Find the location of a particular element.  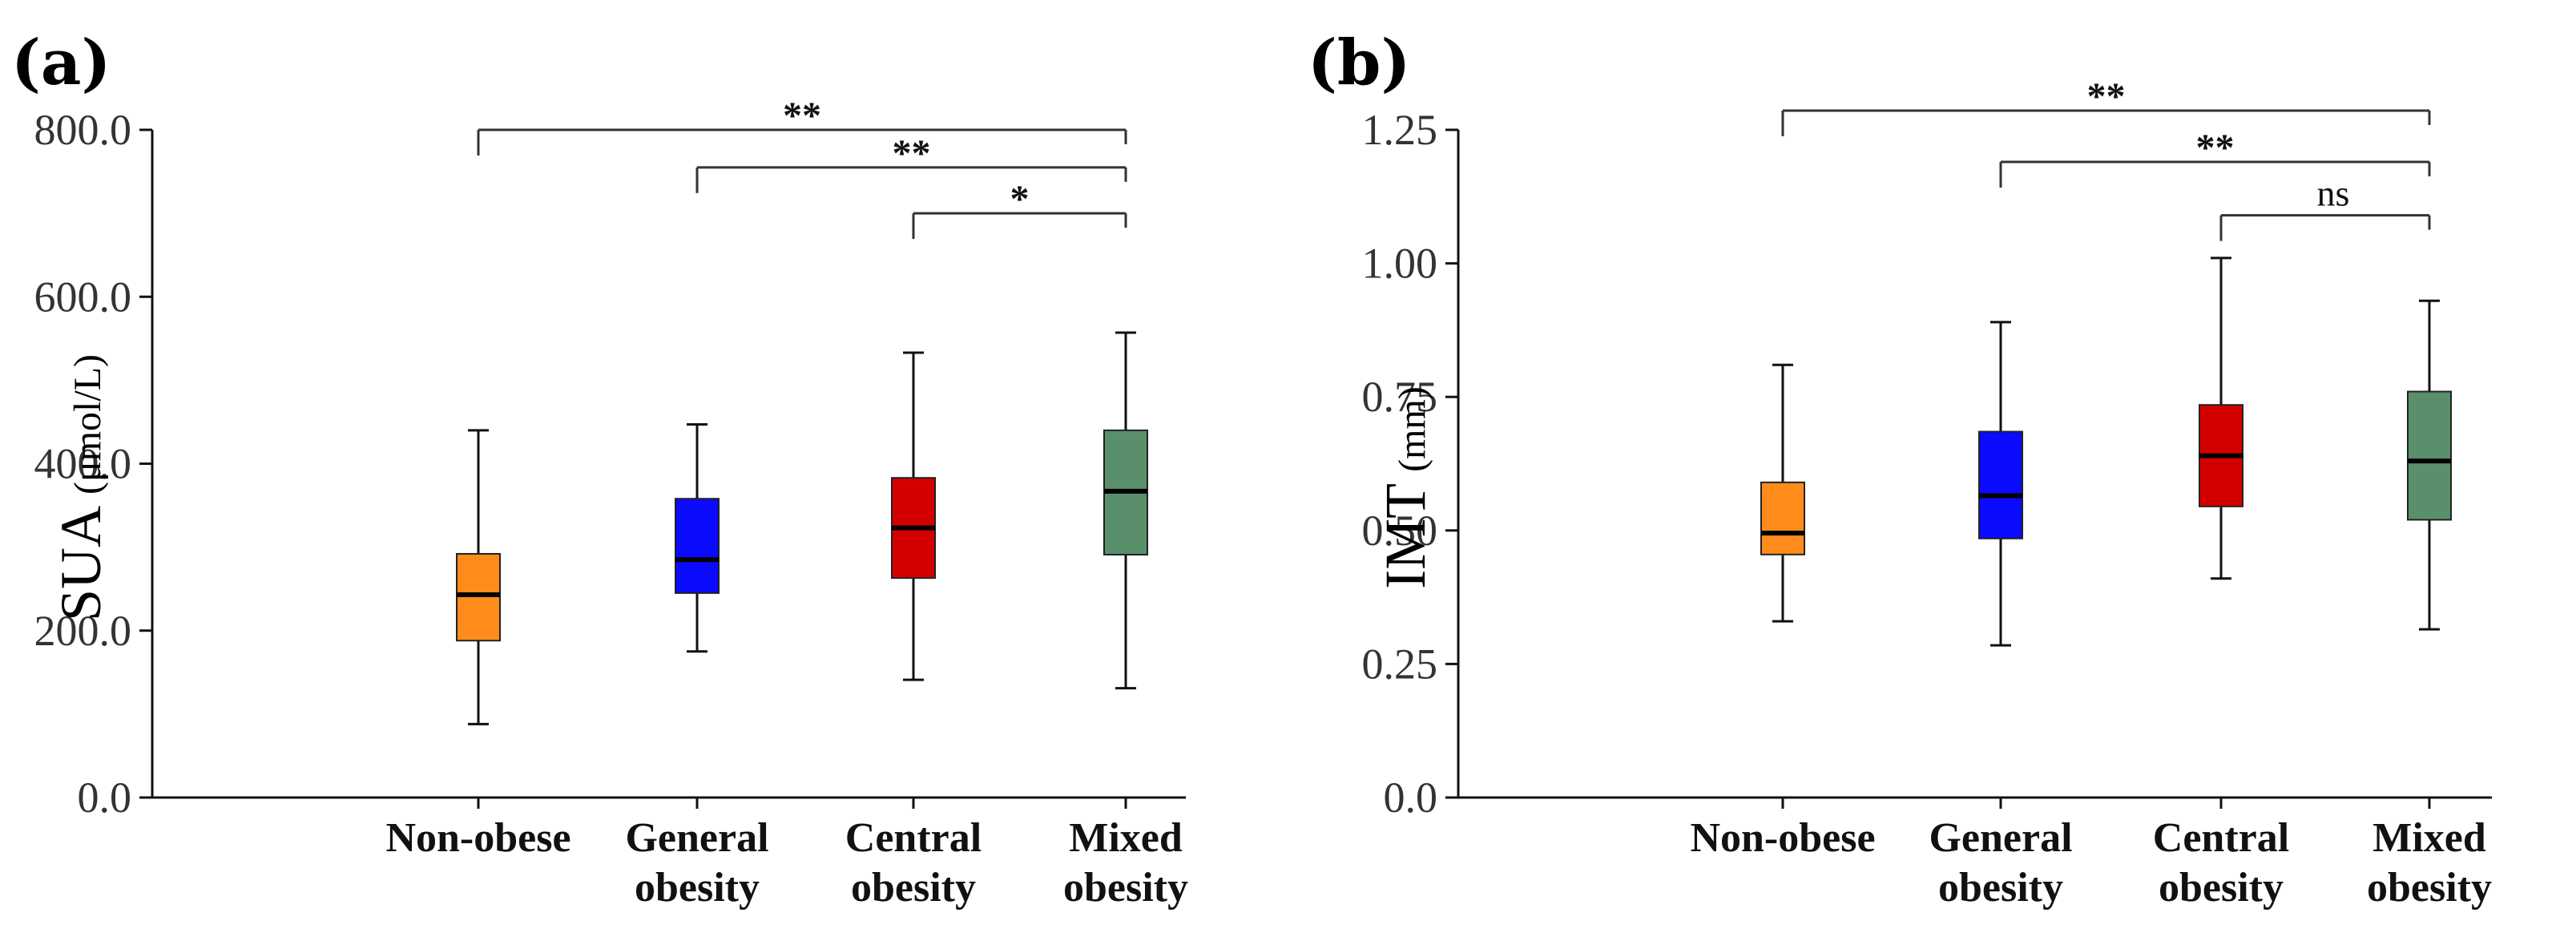

significance-label: * is located at coordinates (1020, 199).